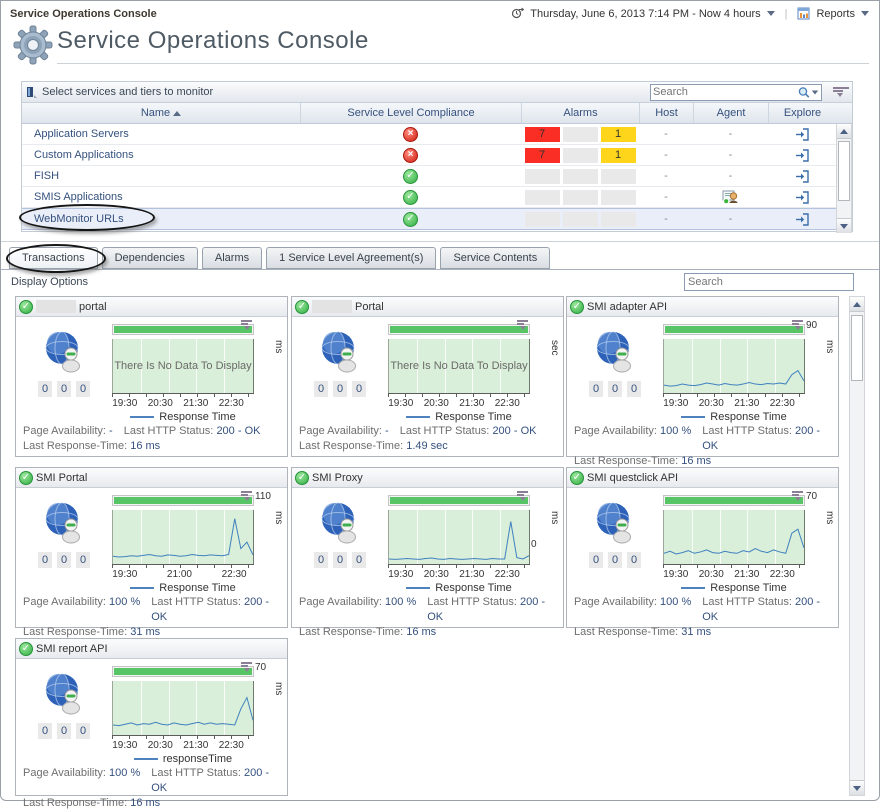 This screenshot has height=811, width=882. I want to click on transaction-card: ✓ SMI report API 0 0 0 19:30 2, so click(151, 723).